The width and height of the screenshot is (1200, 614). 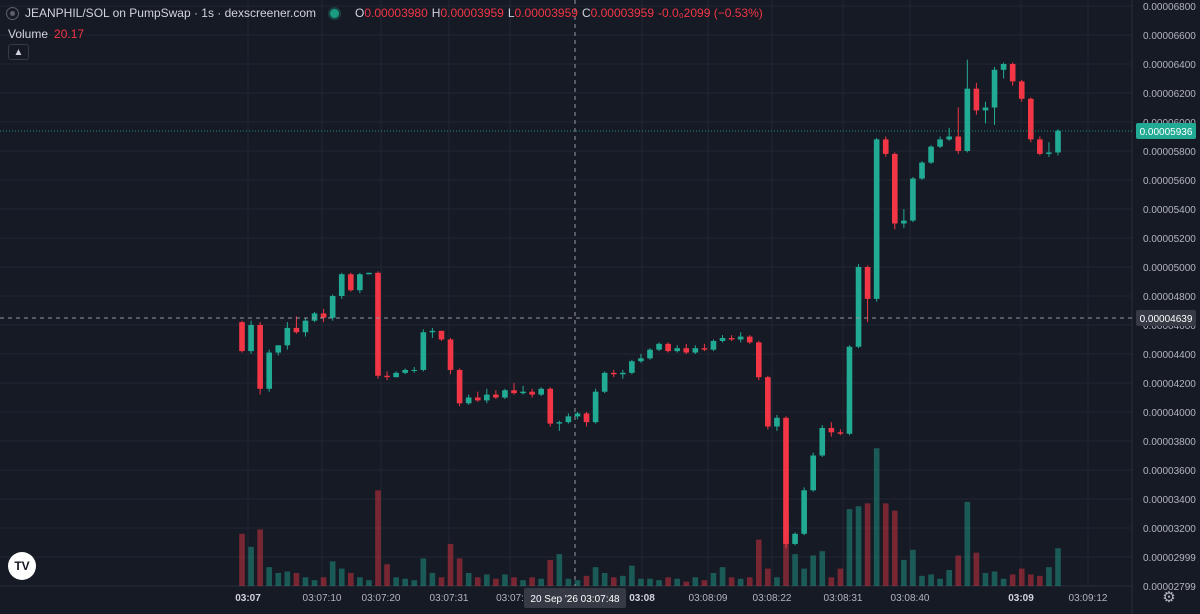 I want to click on y-tick-label: 0.00004400, so click(x=1169, y=355).